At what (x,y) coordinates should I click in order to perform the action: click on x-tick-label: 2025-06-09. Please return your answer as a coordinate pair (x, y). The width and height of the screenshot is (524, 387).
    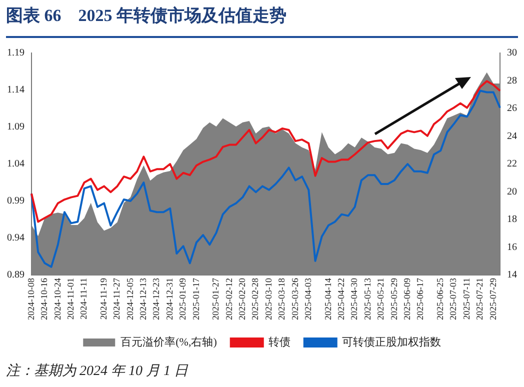
    Looking at the image, I should click on (407, 299).